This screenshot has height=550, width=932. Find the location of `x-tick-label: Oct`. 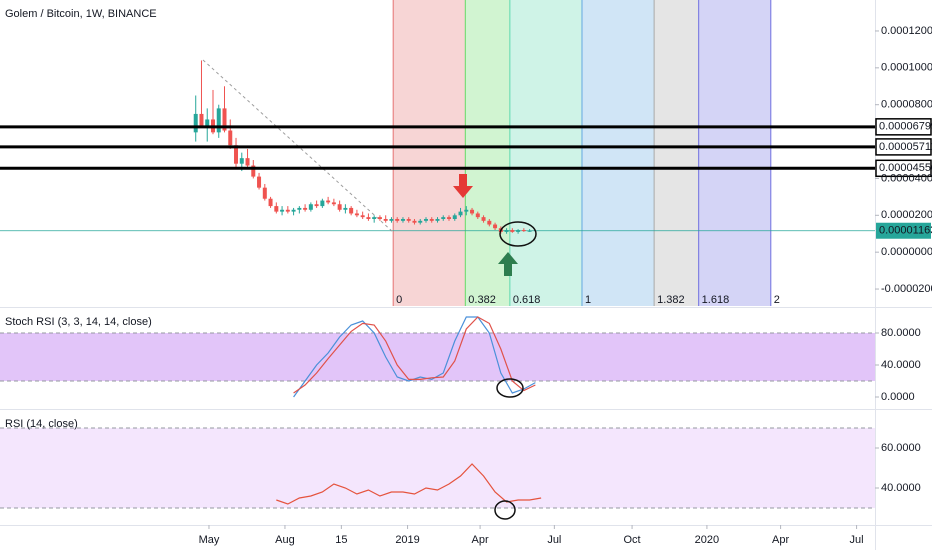

x-tick-label: Oct is located at coordinates (632, 540).